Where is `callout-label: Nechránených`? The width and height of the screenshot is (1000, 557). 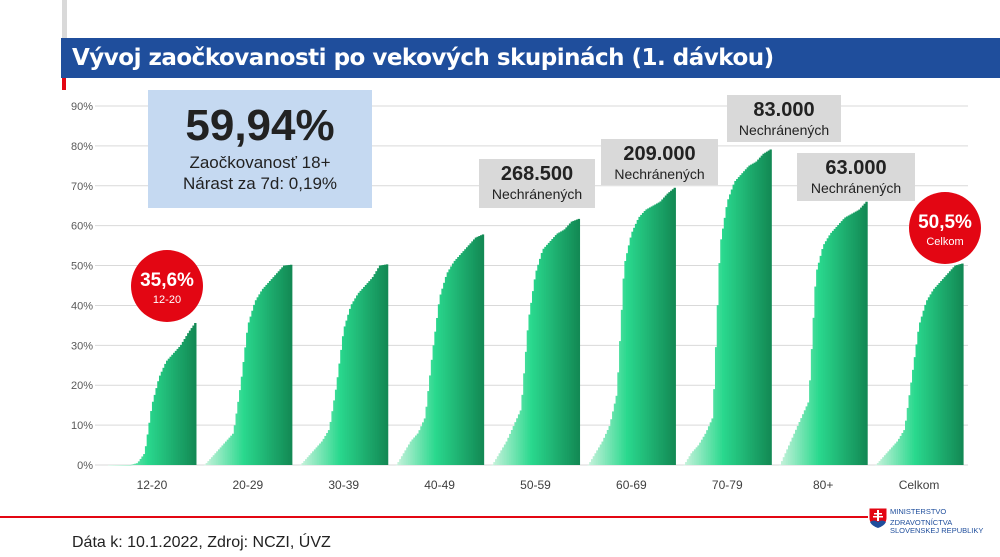
callout-label: Nechránených is located at coordinates (784, 130).